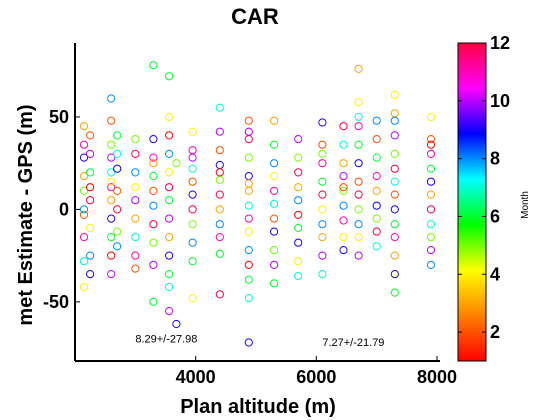 This screenshot has height=420, width=560. I want to click on x-tick-label: 8000, so click(437, 377).